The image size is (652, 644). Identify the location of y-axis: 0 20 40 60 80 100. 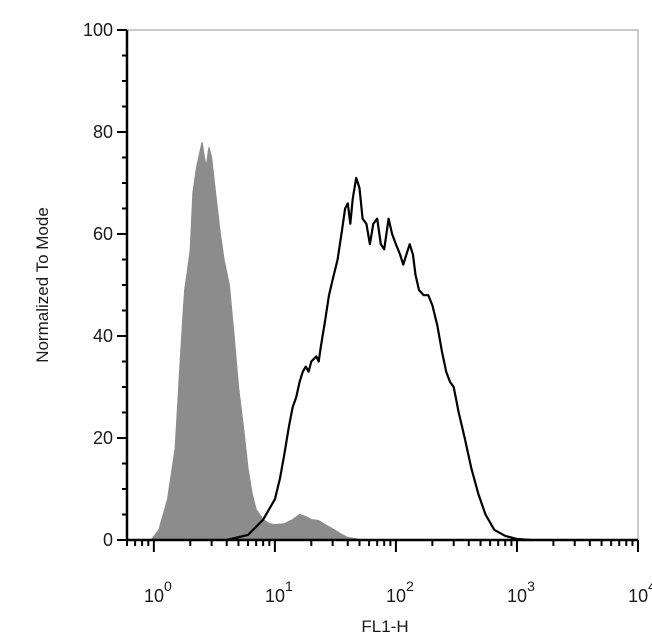
(106, 285).